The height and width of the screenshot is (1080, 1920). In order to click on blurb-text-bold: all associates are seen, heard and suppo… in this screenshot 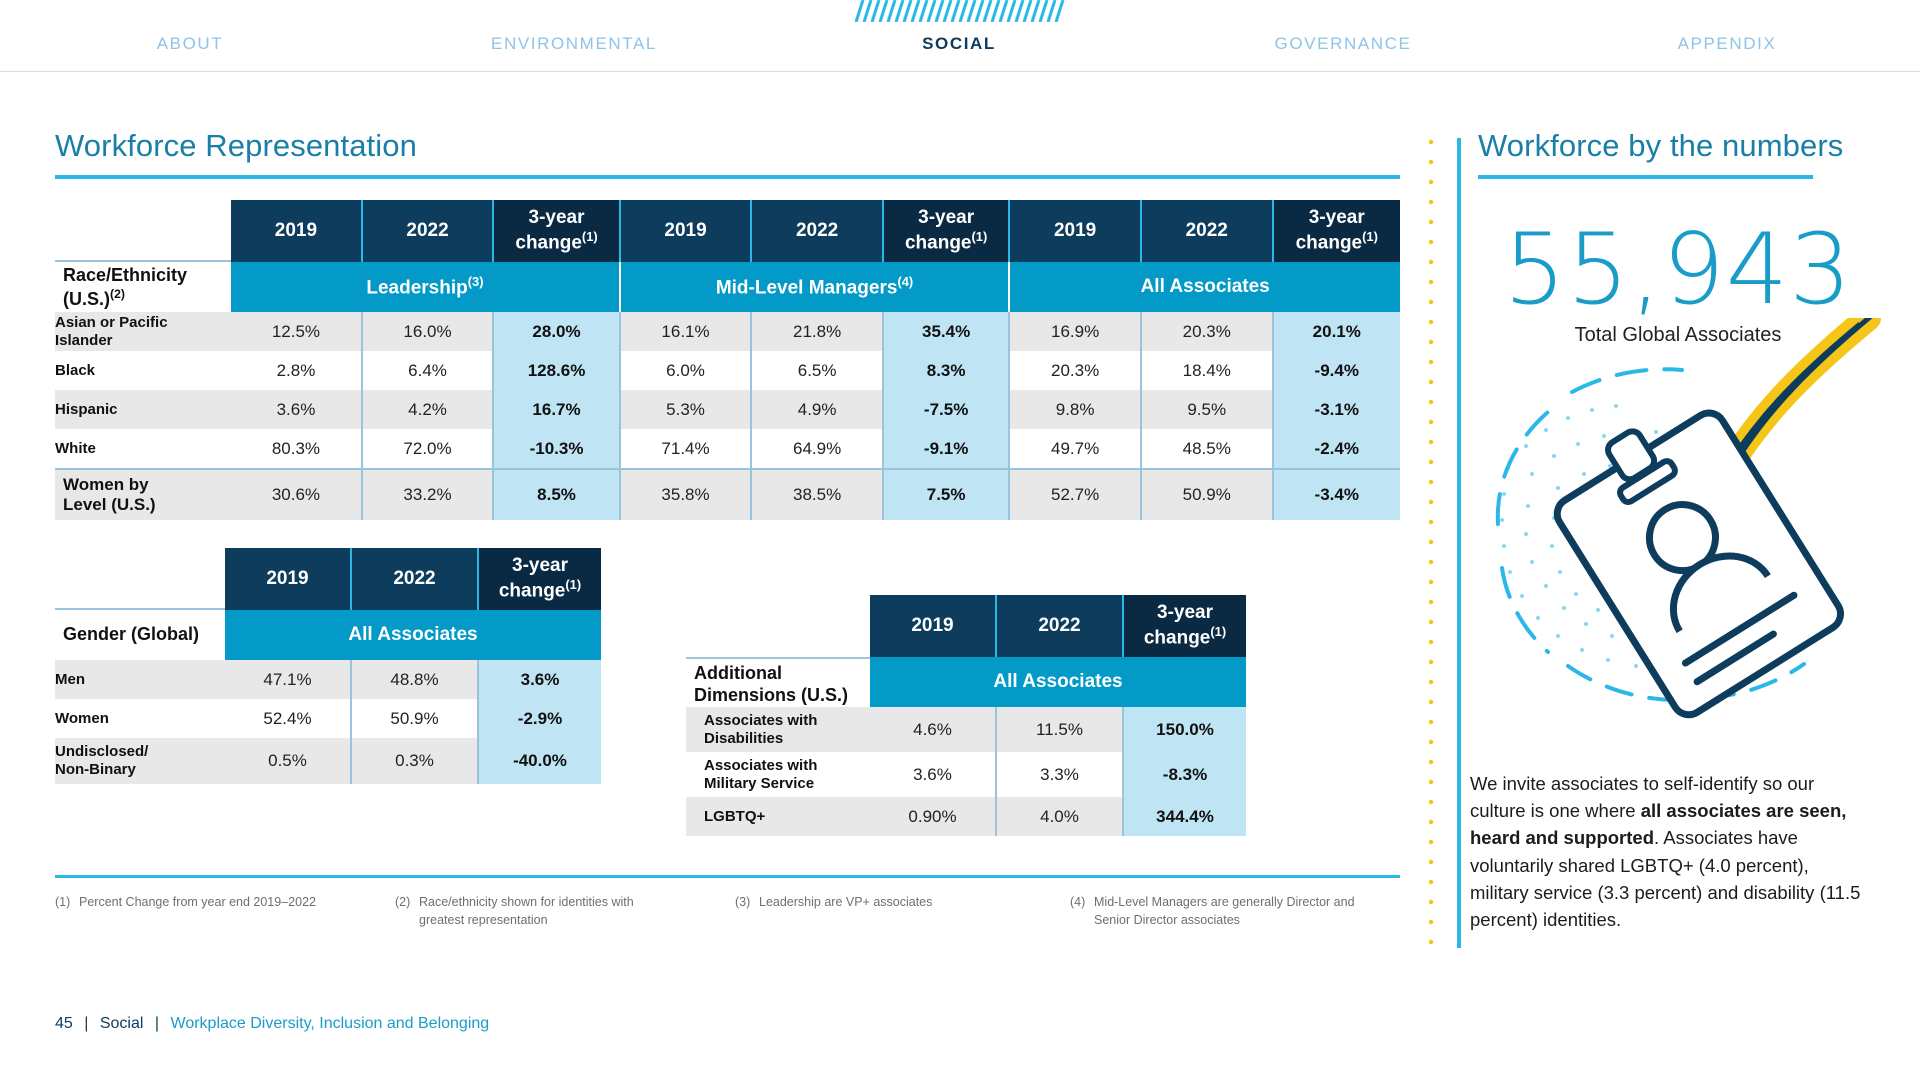, I will do `click(1658, 824)`.